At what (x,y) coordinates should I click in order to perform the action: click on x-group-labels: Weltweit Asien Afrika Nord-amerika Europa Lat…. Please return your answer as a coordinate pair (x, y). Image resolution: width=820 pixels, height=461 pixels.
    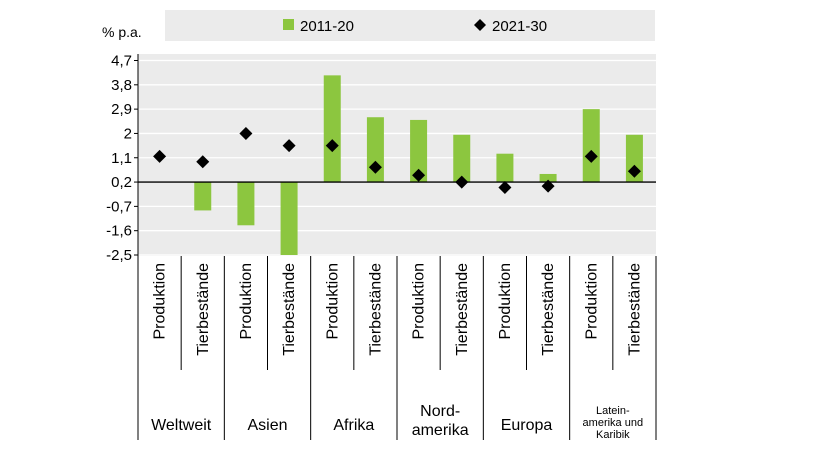
    Looking at the image, I should click on (397, 422).